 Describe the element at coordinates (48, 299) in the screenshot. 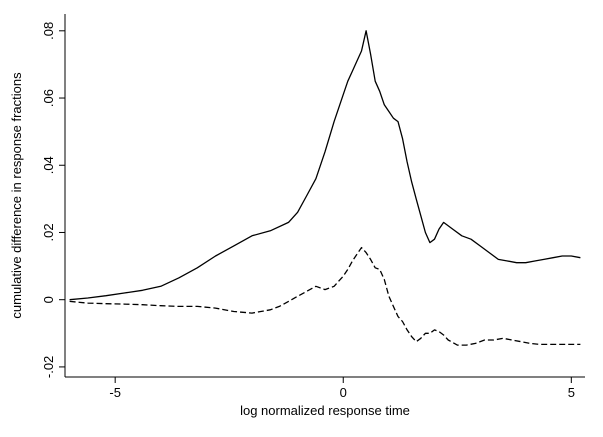

I see `y-tick-label: 0` at that location.